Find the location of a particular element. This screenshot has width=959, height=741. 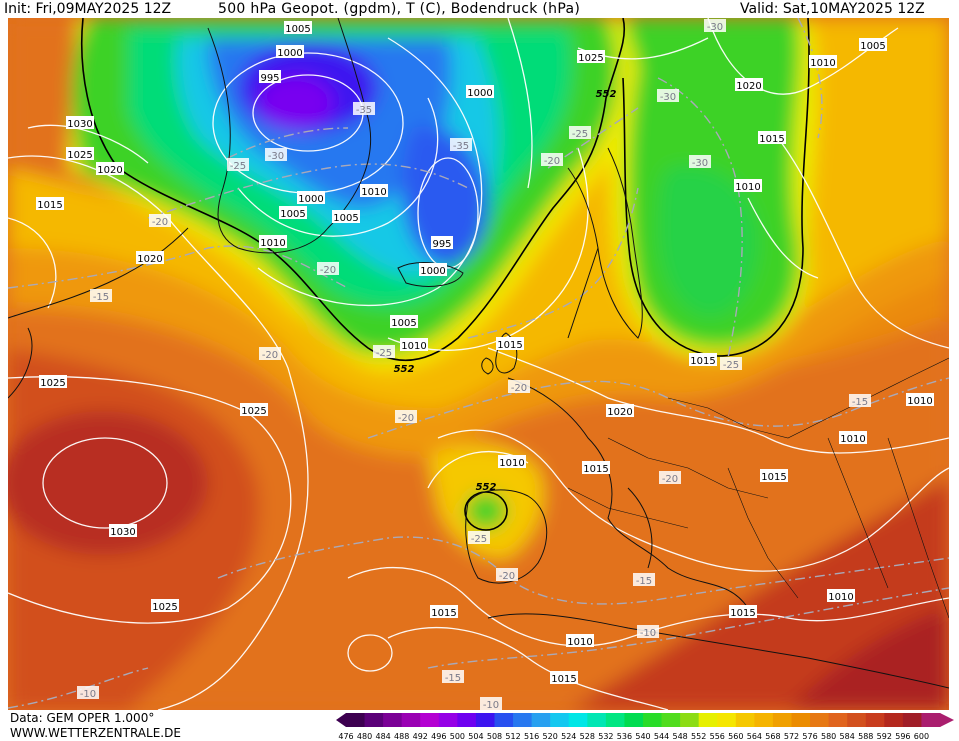

colorbar-tick-label: 596 is located at coordinates (902, 736).